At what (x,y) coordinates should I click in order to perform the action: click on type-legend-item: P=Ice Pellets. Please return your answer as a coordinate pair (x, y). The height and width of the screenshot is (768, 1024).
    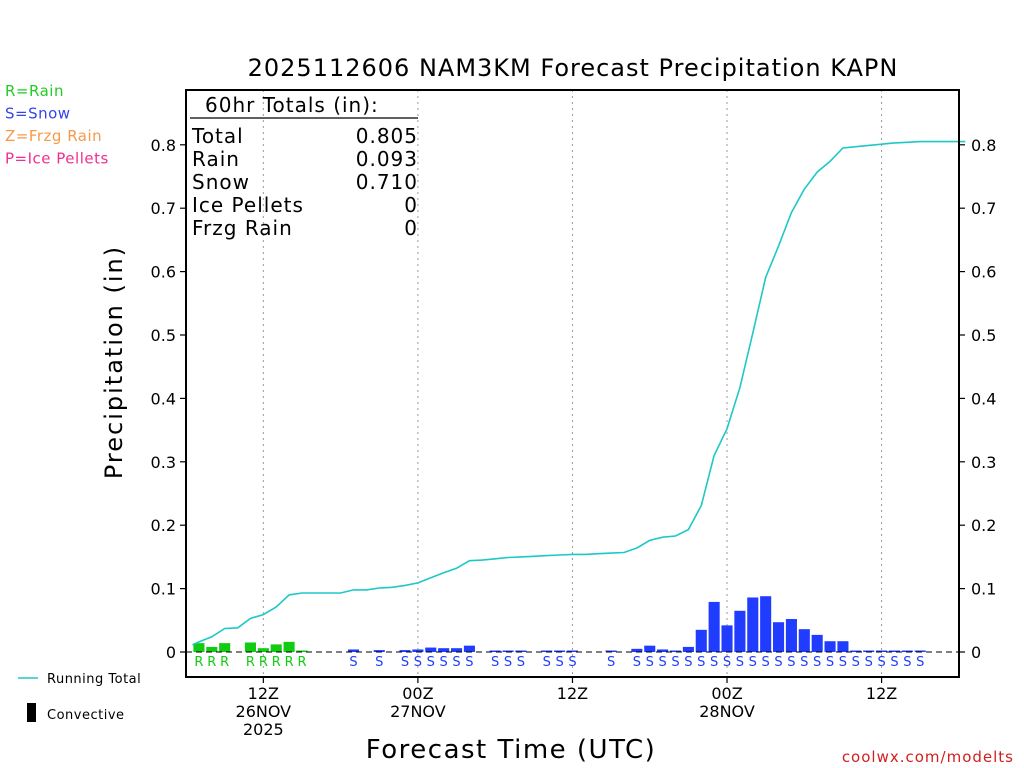
    Looking at the image, I should click on (57, 159).